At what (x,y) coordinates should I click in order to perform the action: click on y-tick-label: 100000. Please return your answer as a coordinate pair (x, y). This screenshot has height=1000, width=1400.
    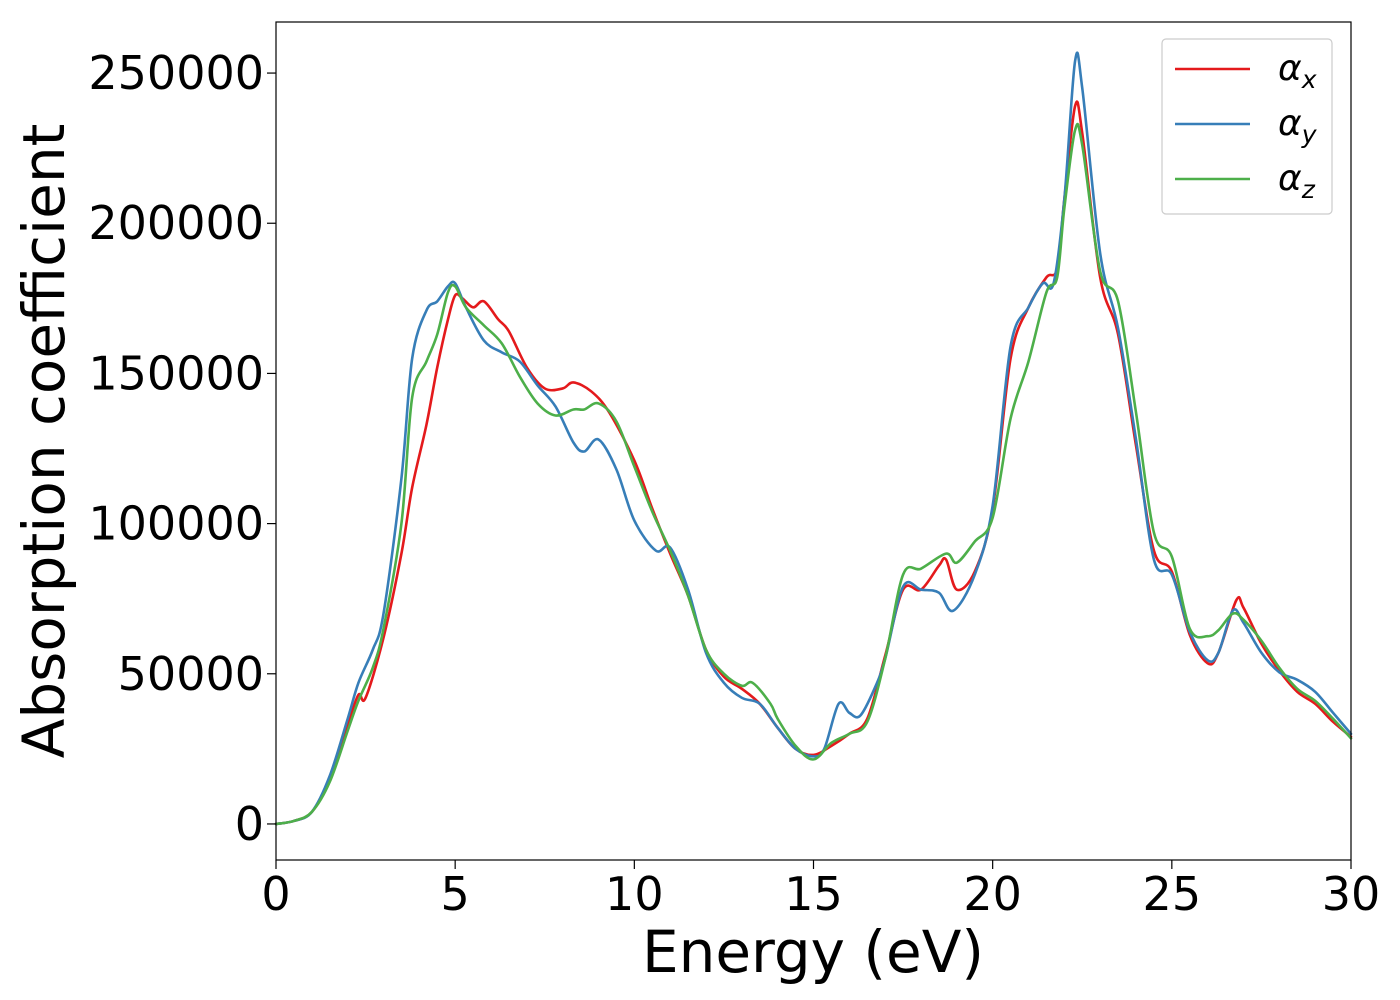
    Looking at the image, I should click on (176, 524).